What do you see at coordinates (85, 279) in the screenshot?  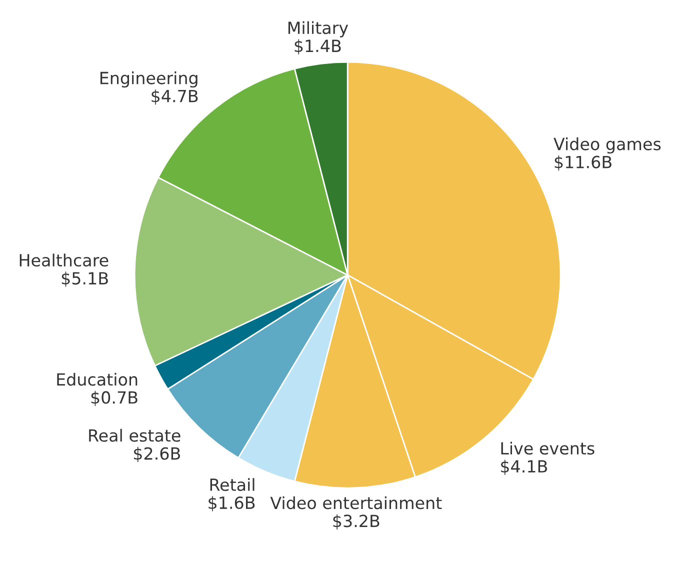 I see `data-label: $5.1B` at bounding box center [85, 279].